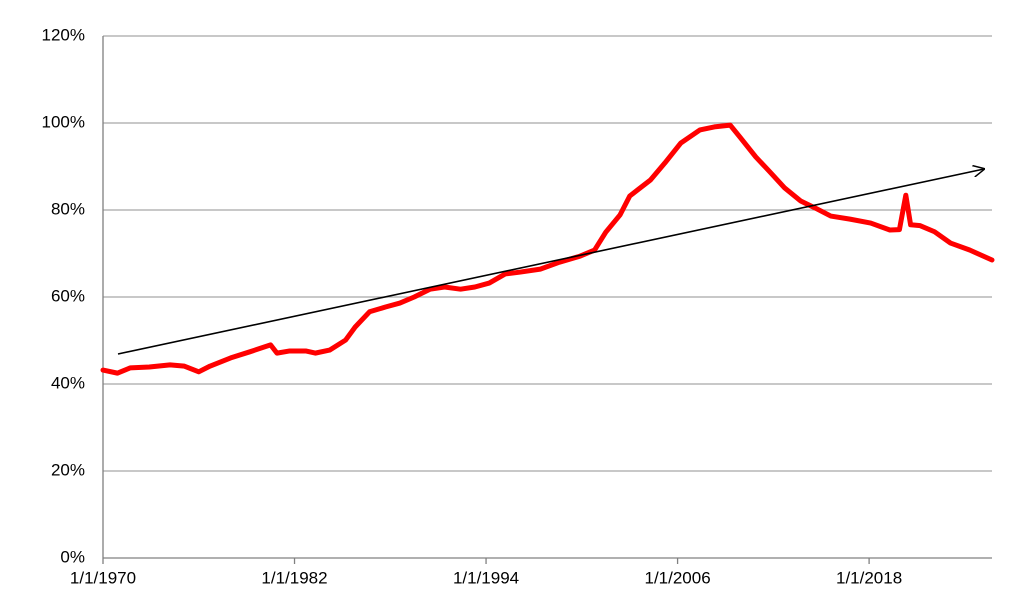 The image size is (1024, 615). I want to click on x-tick-label: 1/1/2018, so click(869, 577).